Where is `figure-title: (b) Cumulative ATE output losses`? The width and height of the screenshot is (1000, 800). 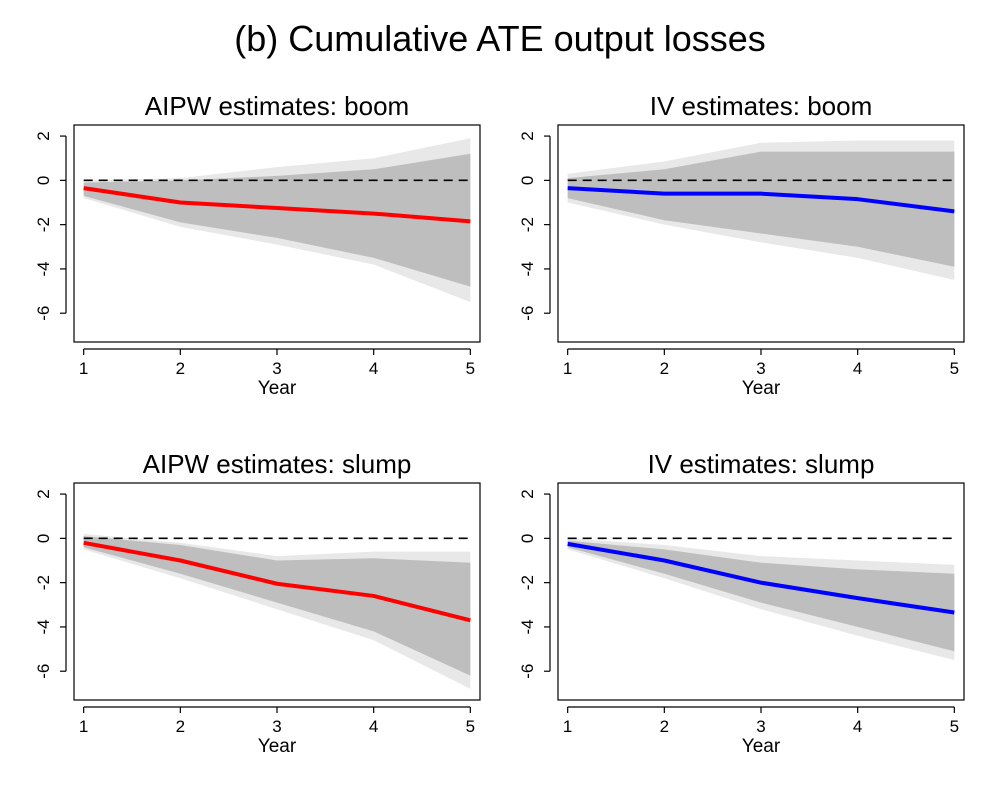
figure-title: (b) Cumulative ATE output losses is located at coordinates (500, 38).